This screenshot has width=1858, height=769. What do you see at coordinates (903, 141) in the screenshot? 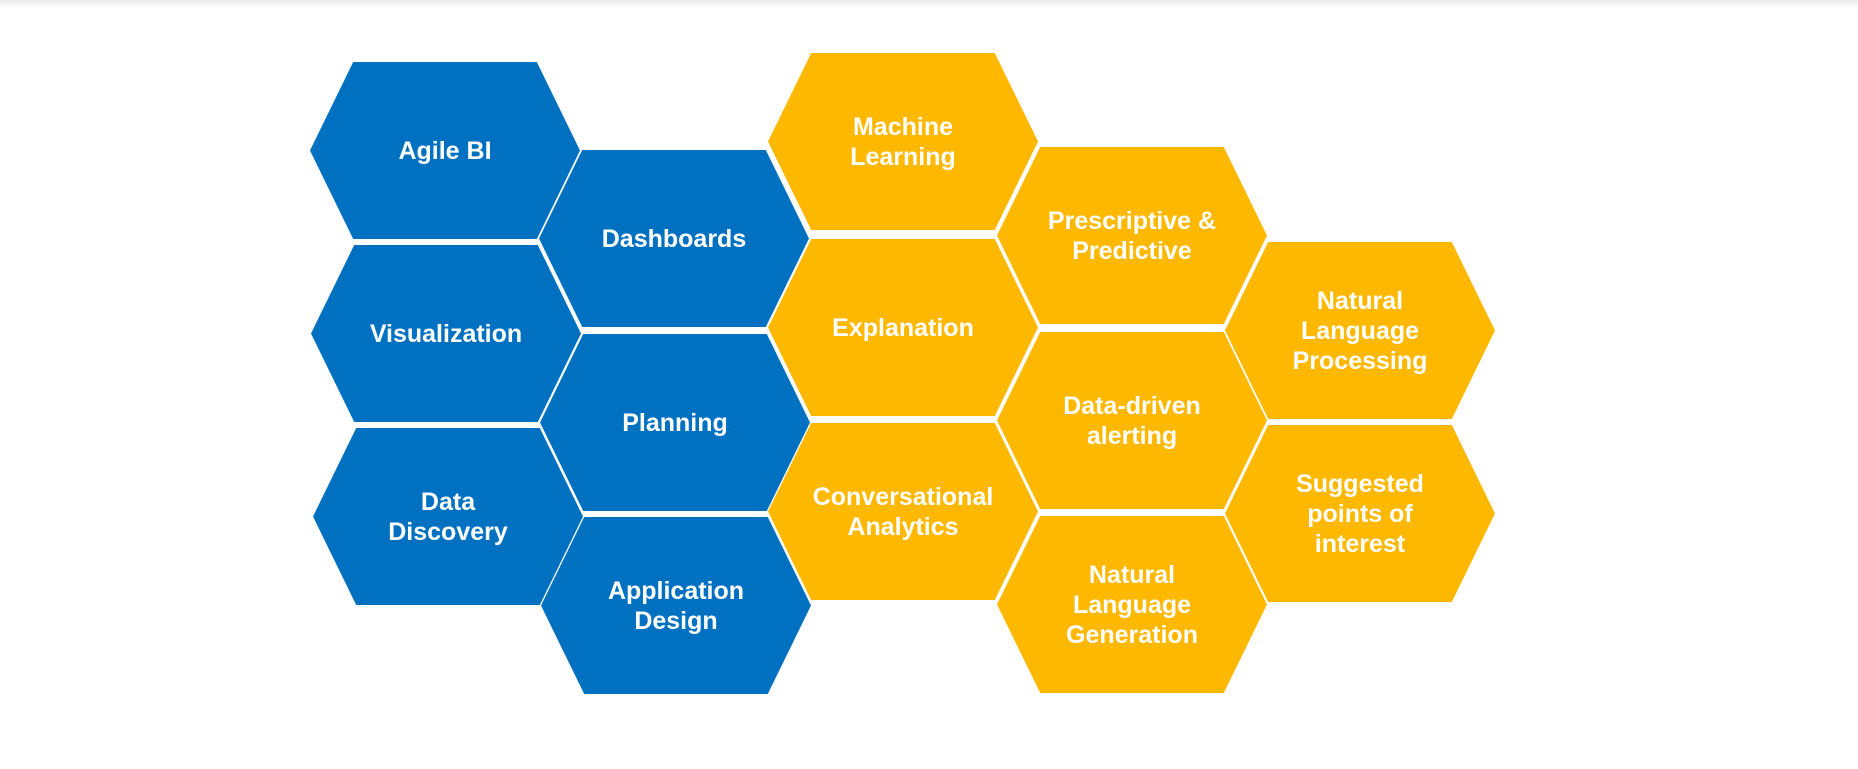
I see `hexagon-7: Machine Learning` at bounding box center [903, 141].